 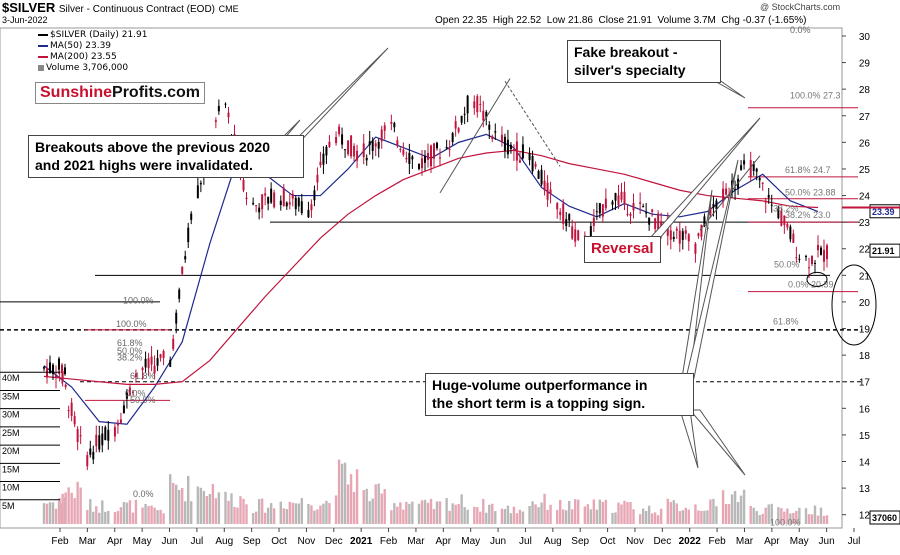 I want to click on x-tick-label: May, so click(x=142, y=541).